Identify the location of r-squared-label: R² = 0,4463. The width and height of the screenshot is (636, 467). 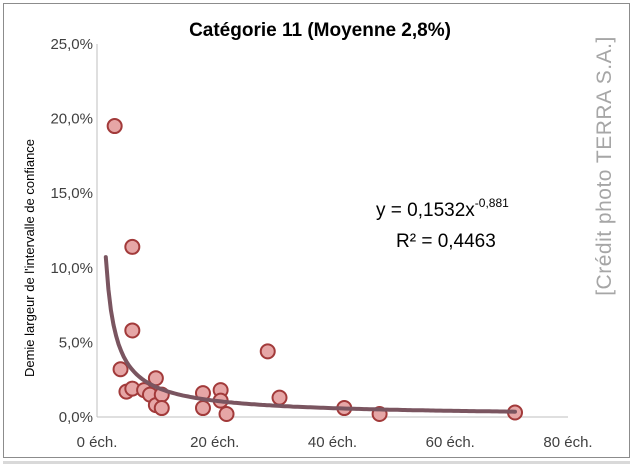
(446, 241).